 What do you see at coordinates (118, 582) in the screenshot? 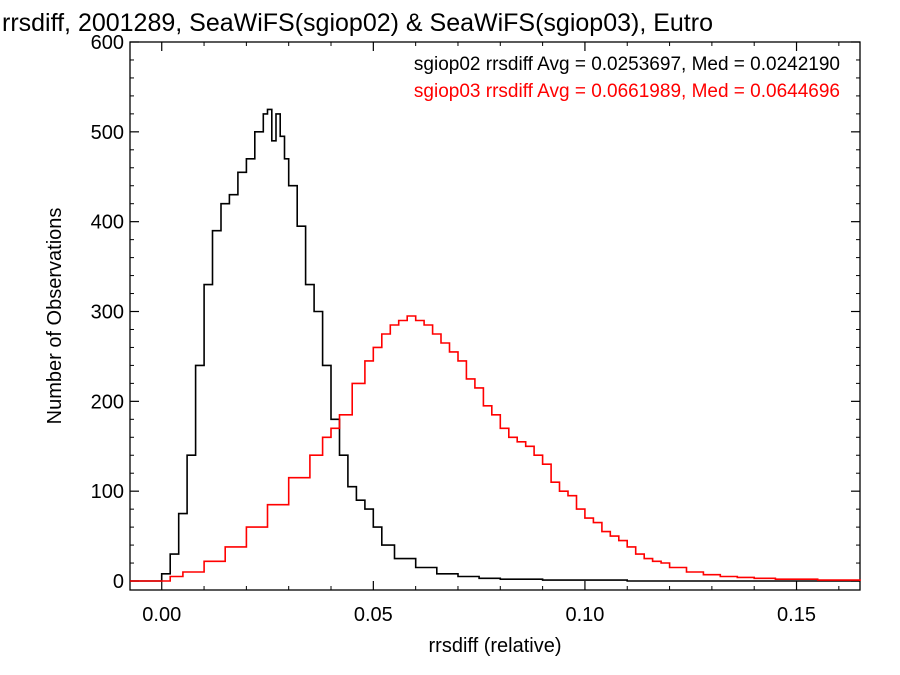
I see `y-tick-label: 0` at bounding box center [118, 582].